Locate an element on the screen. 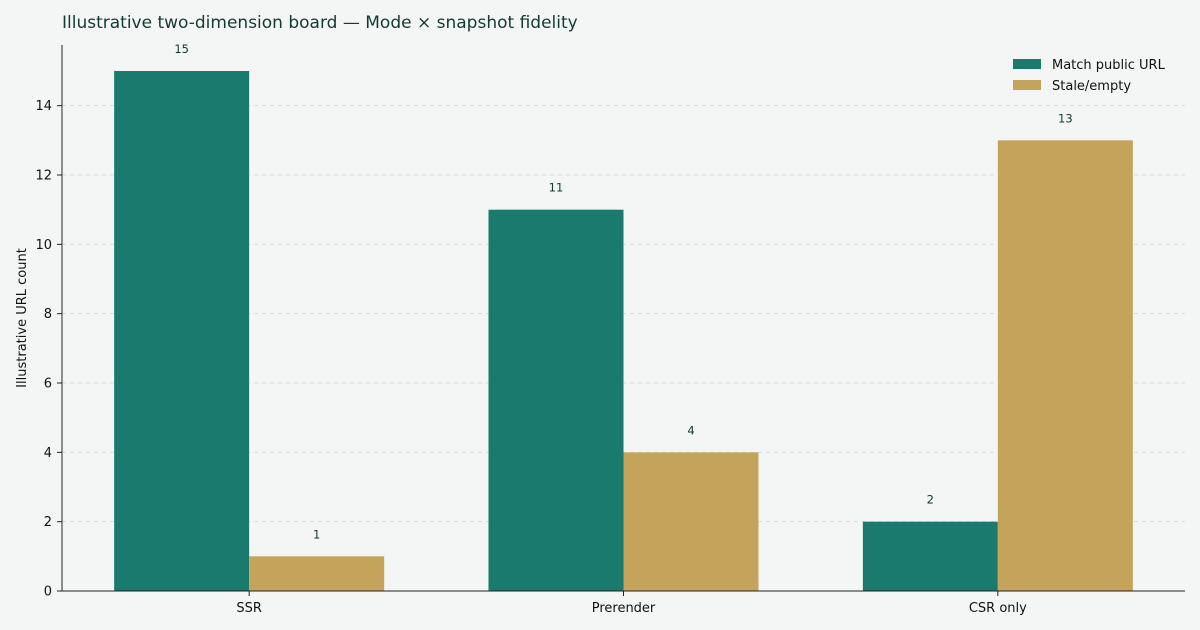 This screenshot has height=630, width=1200. y-tick-label: 6 is located at coordinates (48, 384).